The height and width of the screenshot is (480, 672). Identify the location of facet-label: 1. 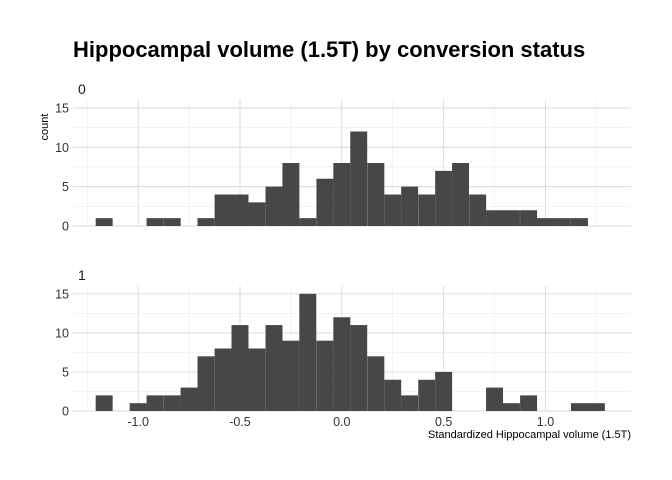
(82, 275).